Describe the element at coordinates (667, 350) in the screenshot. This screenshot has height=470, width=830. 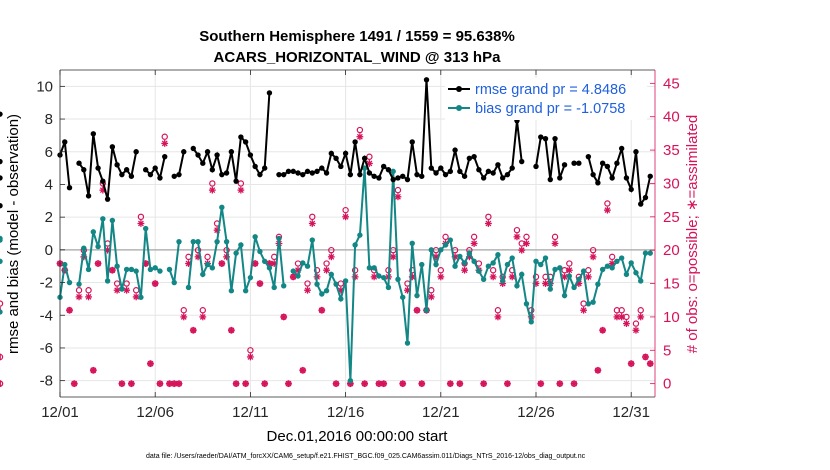
I see `y-right-tick-label: 5` at that location.